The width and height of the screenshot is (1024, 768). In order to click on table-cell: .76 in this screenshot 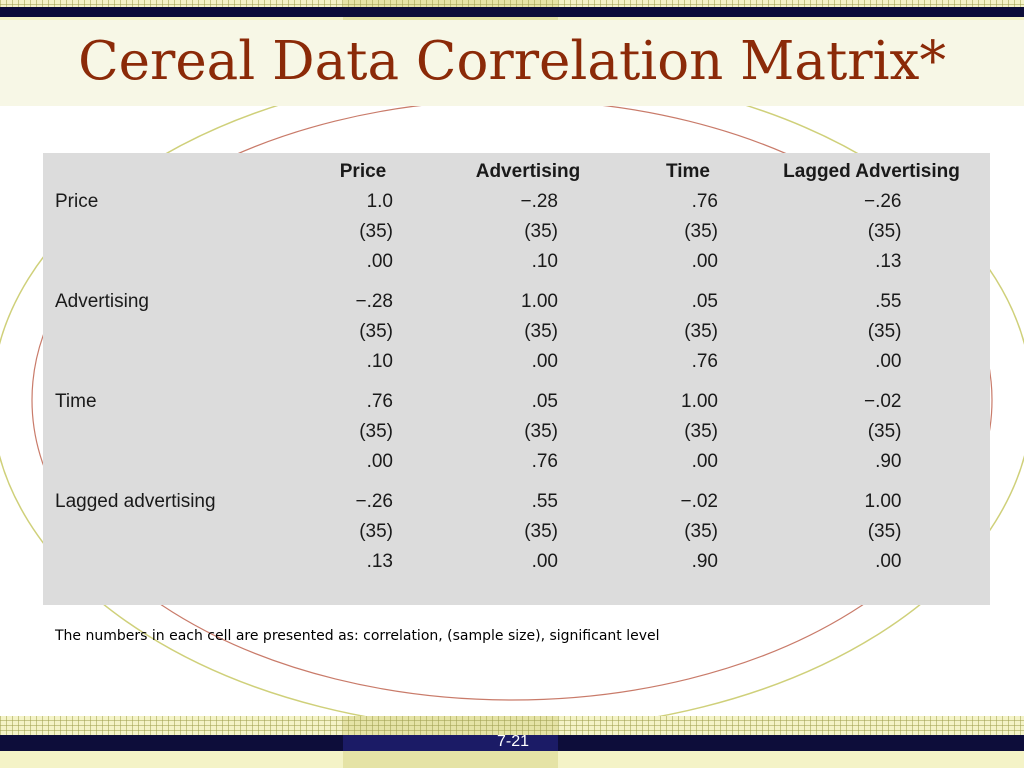, I will do `click(528, 466)`.